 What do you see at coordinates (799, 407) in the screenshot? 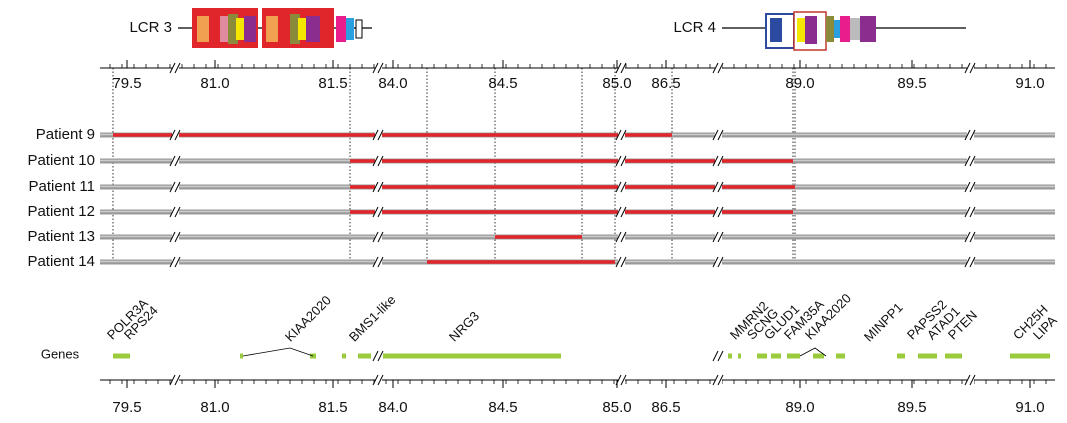
I see `axis-tick-label: 89.0` at bounding box center [799, 407].